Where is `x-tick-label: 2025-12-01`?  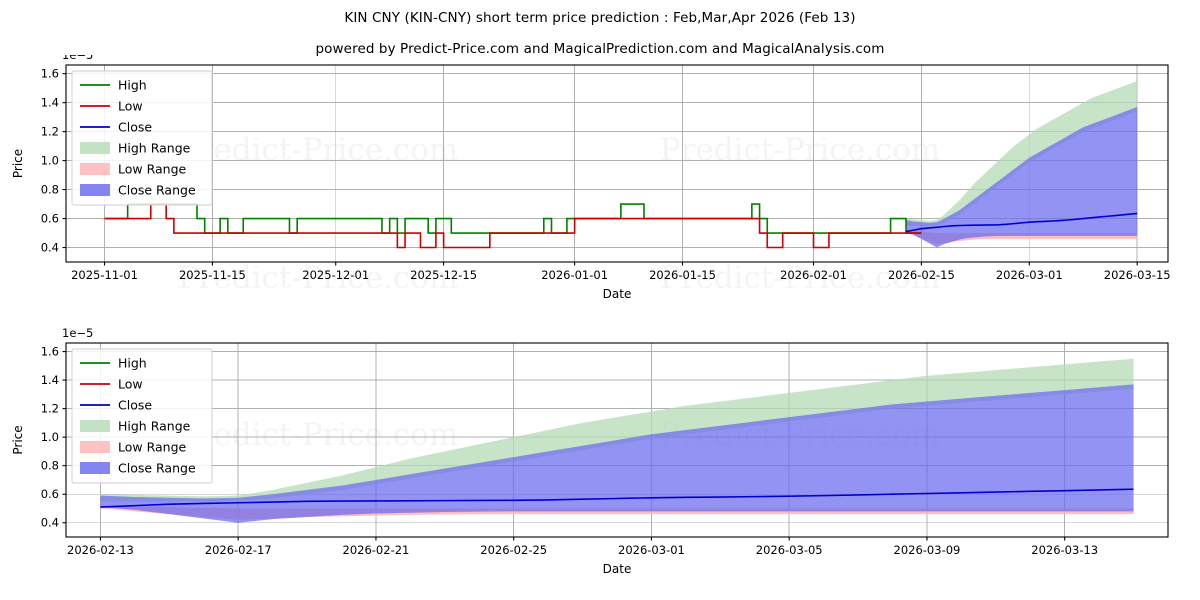
x-tick-label: 2025-12-01 is located at coordinates (335, 275).